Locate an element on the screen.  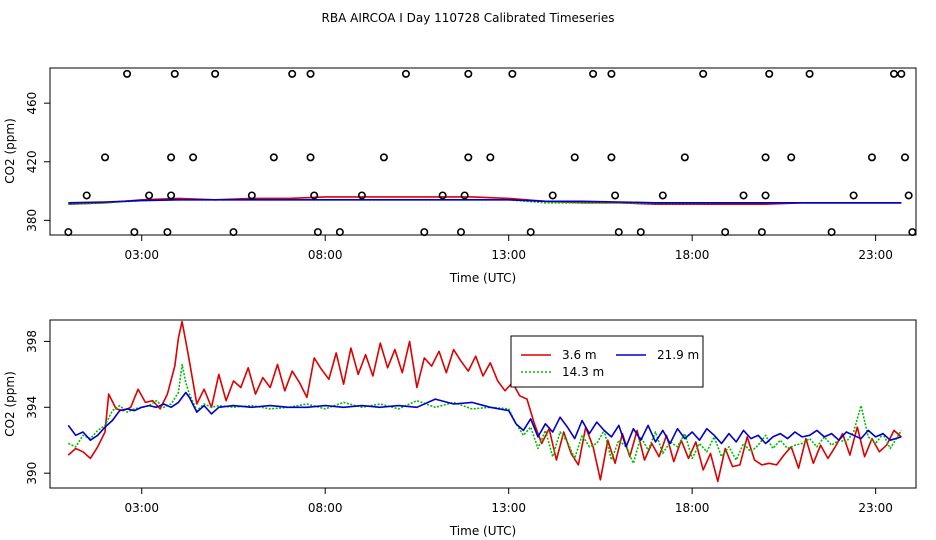
bottom-x-tick-label: 08:00 is located at coordinates (325, 508).